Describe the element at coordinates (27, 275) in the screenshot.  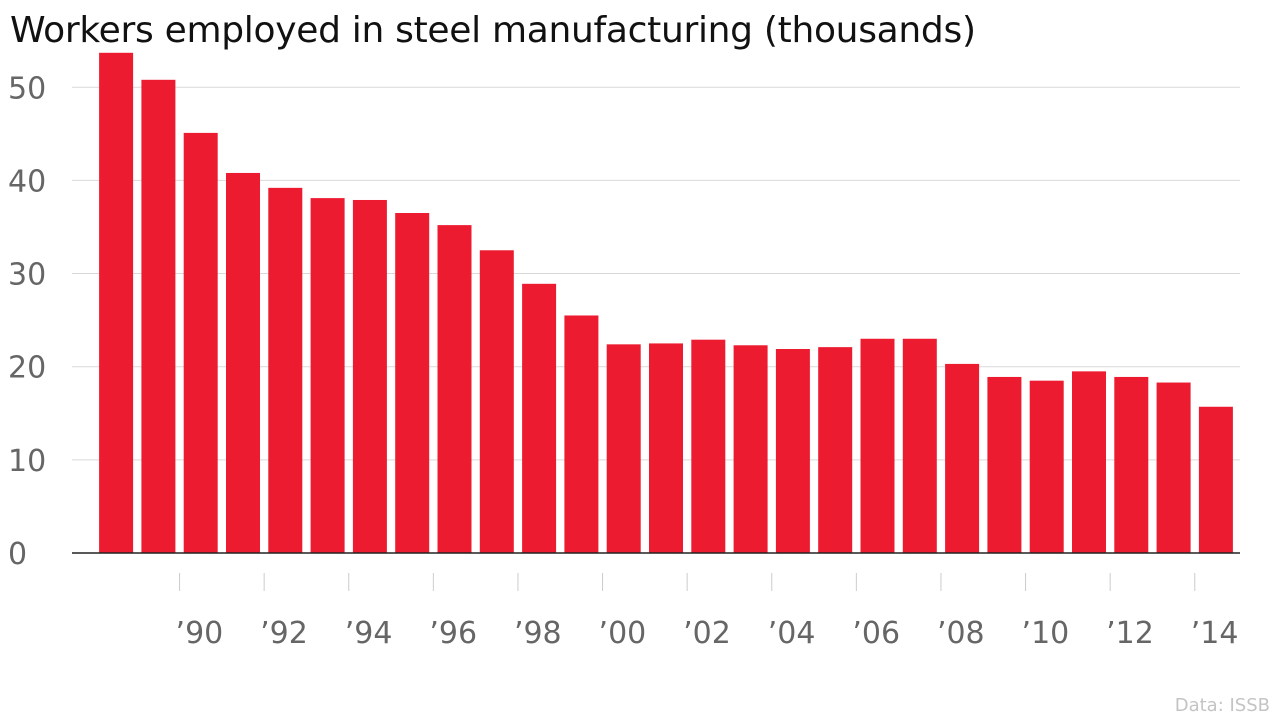
I see `y-tick-label: 30` at that location.